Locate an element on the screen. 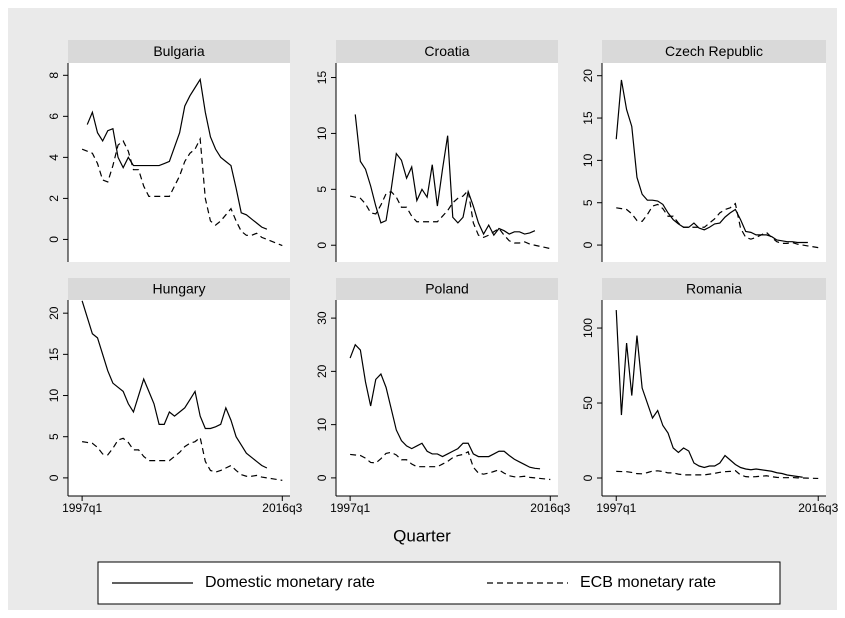 The width and height of the screenshot is (845, 618). panel-title: Croatia is located at coordinates (446, 51).